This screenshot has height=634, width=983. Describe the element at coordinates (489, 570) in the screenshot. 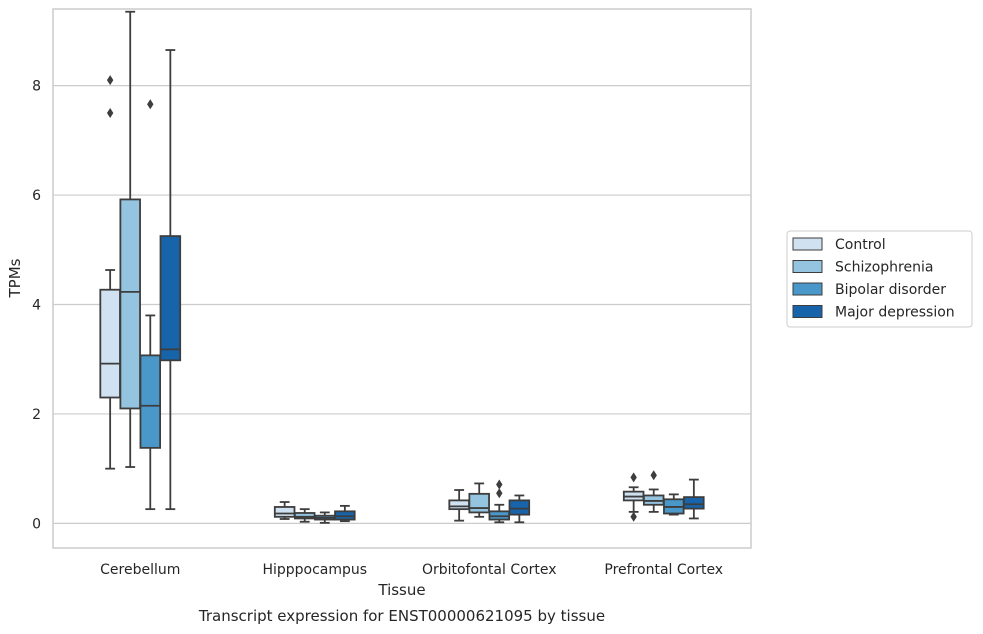

I see `x-tick-label: Orbitofontal Cortex` at that location.